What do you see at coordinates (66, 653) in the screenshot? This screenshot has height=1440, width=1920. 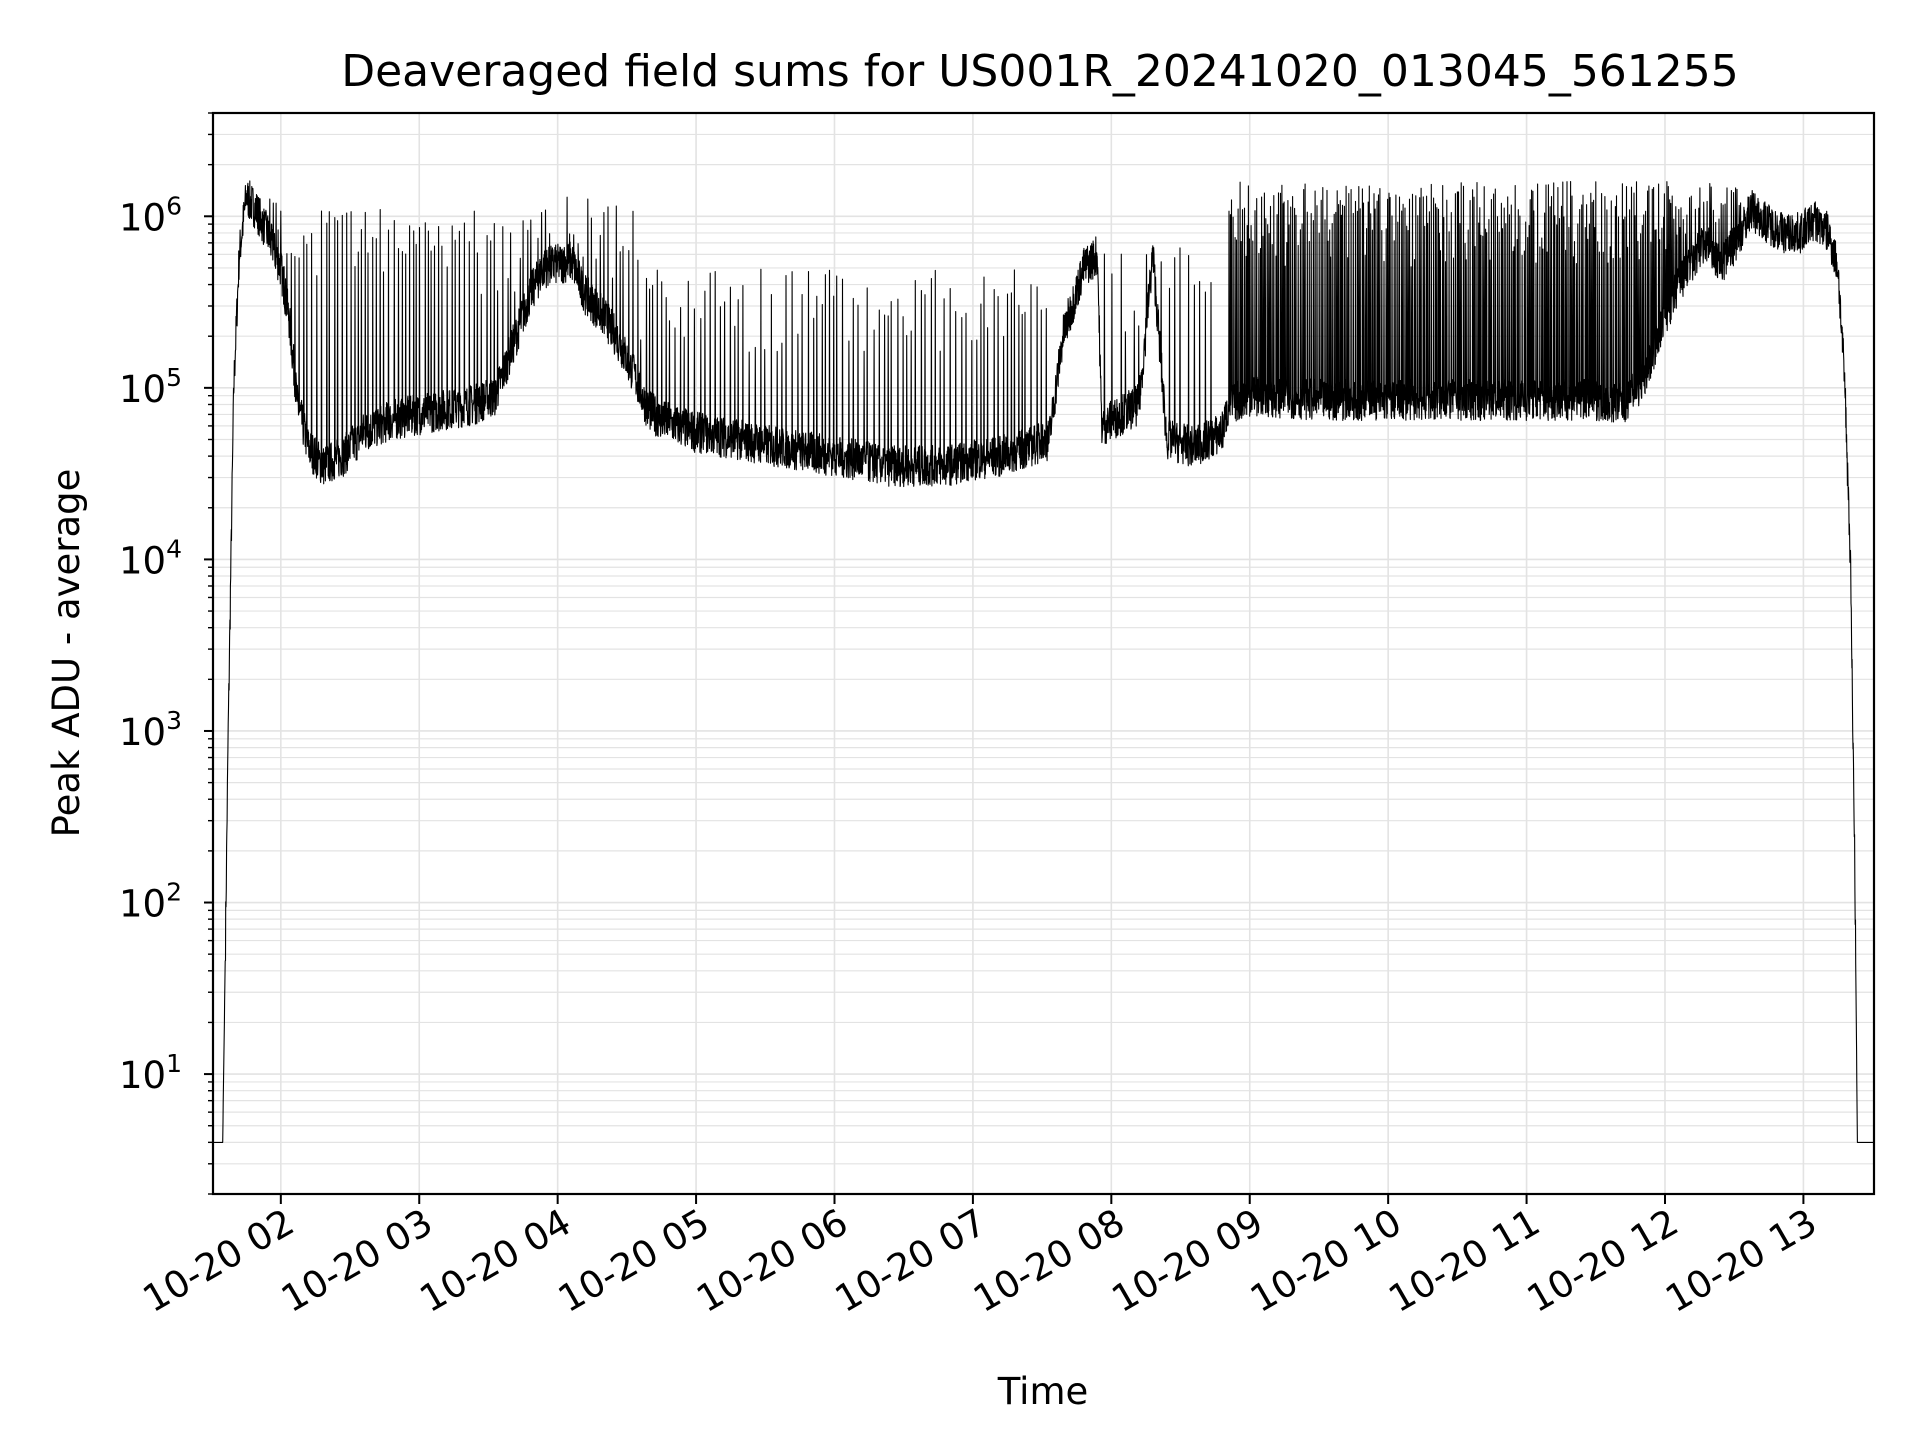 I see `y-axis-label: Peak ADU - average` at bounding box center [66, 653].